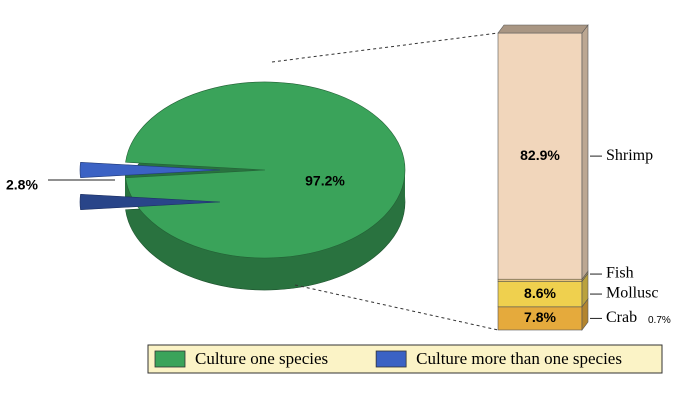 The width and height of the screenshot is (700, 400). I want to click on pie-slice-side, so click(150, 202).